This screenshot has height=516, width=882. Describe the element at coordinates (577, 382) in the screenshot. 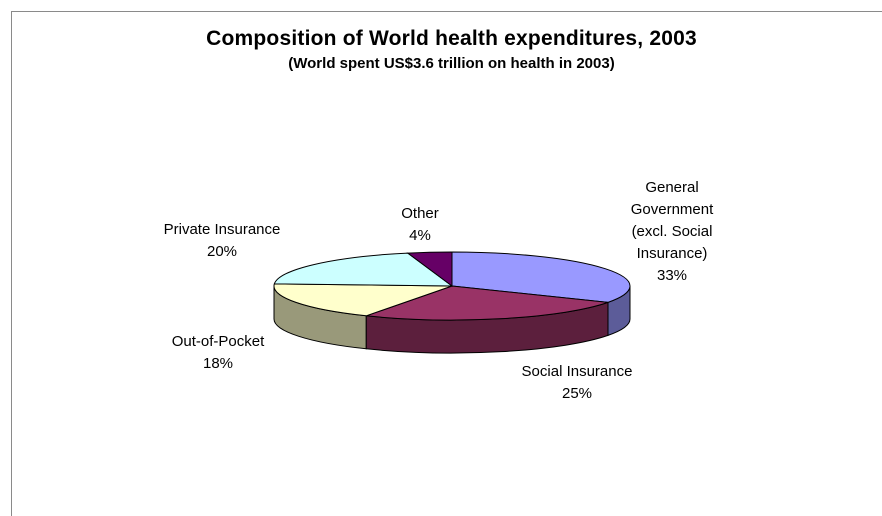

I see `slice-label-1: Social Insurance 25%` at that location.